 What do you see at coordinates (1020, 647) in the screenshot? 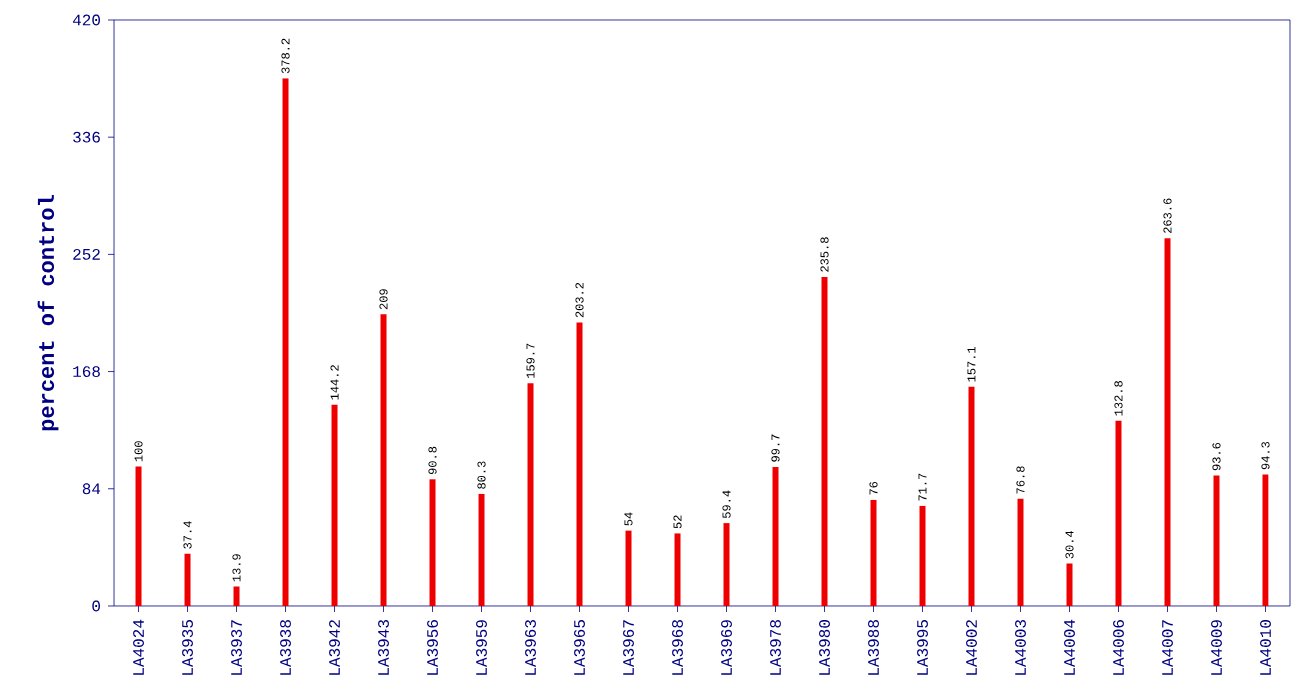
I see `x-tick-label: LA4003` at bounding box center [1020, 647].